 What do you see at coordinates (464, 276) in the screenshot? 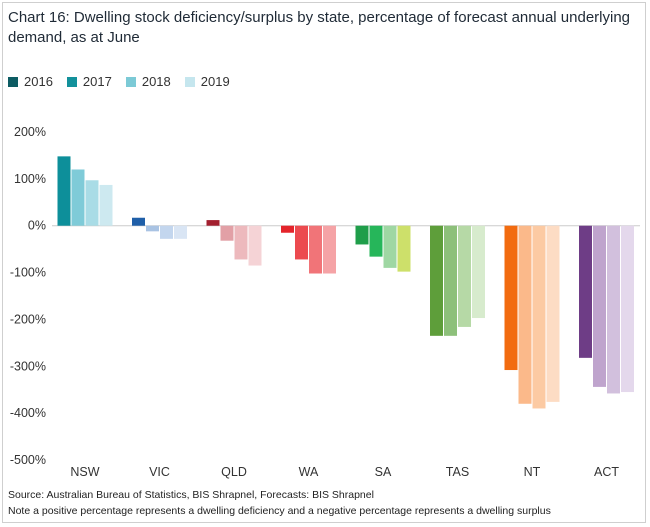
I see `bar-tas-2018` at bounding box center [464, 276].